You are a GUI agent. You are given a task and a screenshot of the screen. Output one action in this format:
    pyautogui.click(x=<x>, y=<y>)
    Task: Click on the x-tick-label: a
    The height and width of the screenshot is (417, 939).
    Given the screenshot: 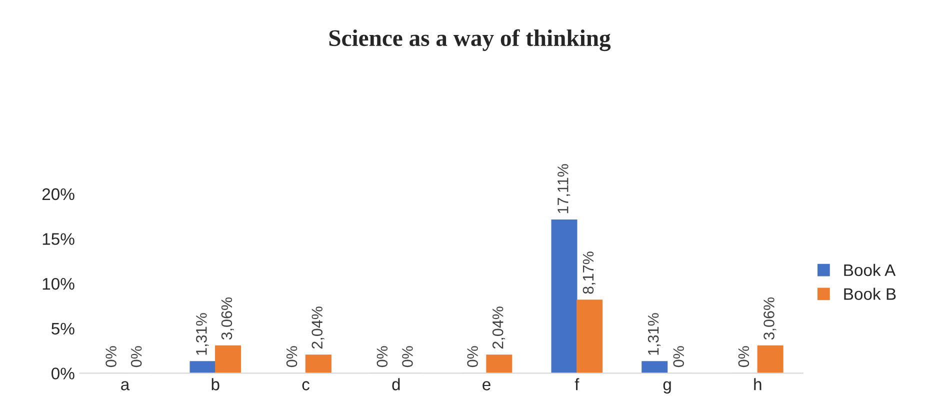 What is the action you would take?
    pyautogui.click(x=125, y=385)
    